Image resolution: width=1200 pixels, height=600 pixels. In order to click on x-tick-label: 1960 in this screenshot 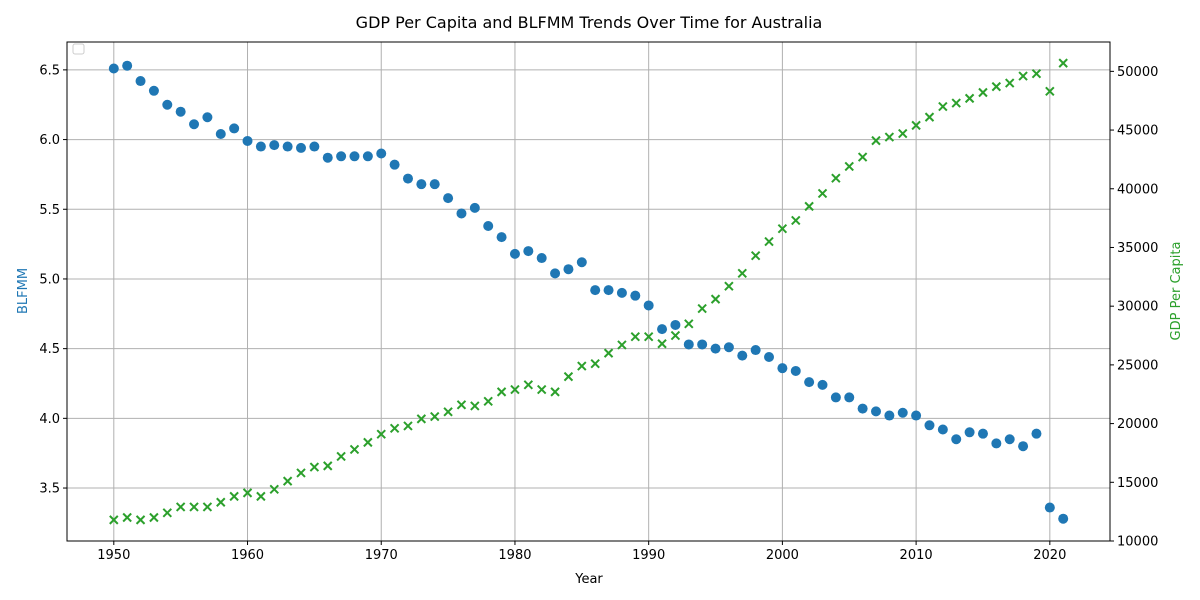, I will do `click(247, 555)`.